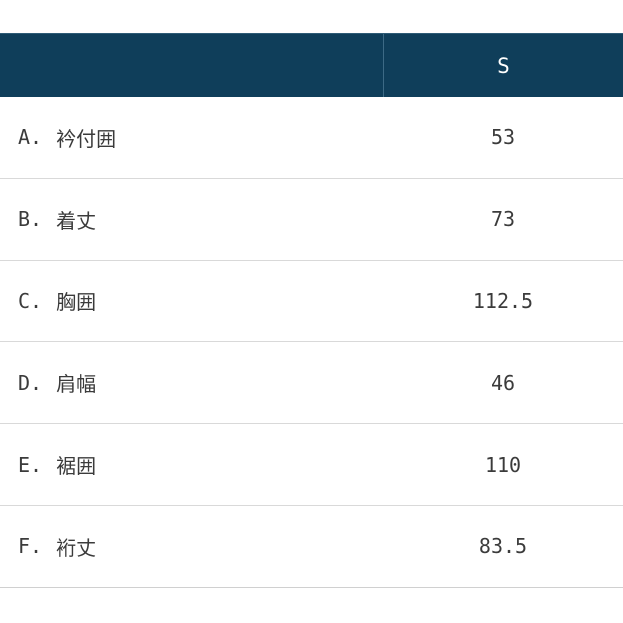 The image size is (623, 623). Describe the element at coordinates (76, 384) in the screenshot. I see `measure-name: 肩幅` at that location.